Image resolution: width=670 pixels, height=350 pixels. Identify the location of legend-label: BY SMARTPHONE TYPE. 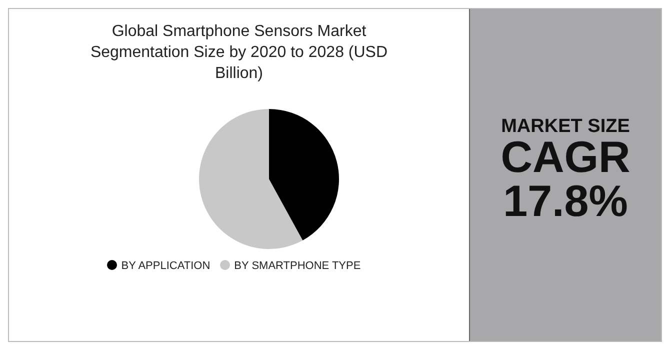
(297, 266).